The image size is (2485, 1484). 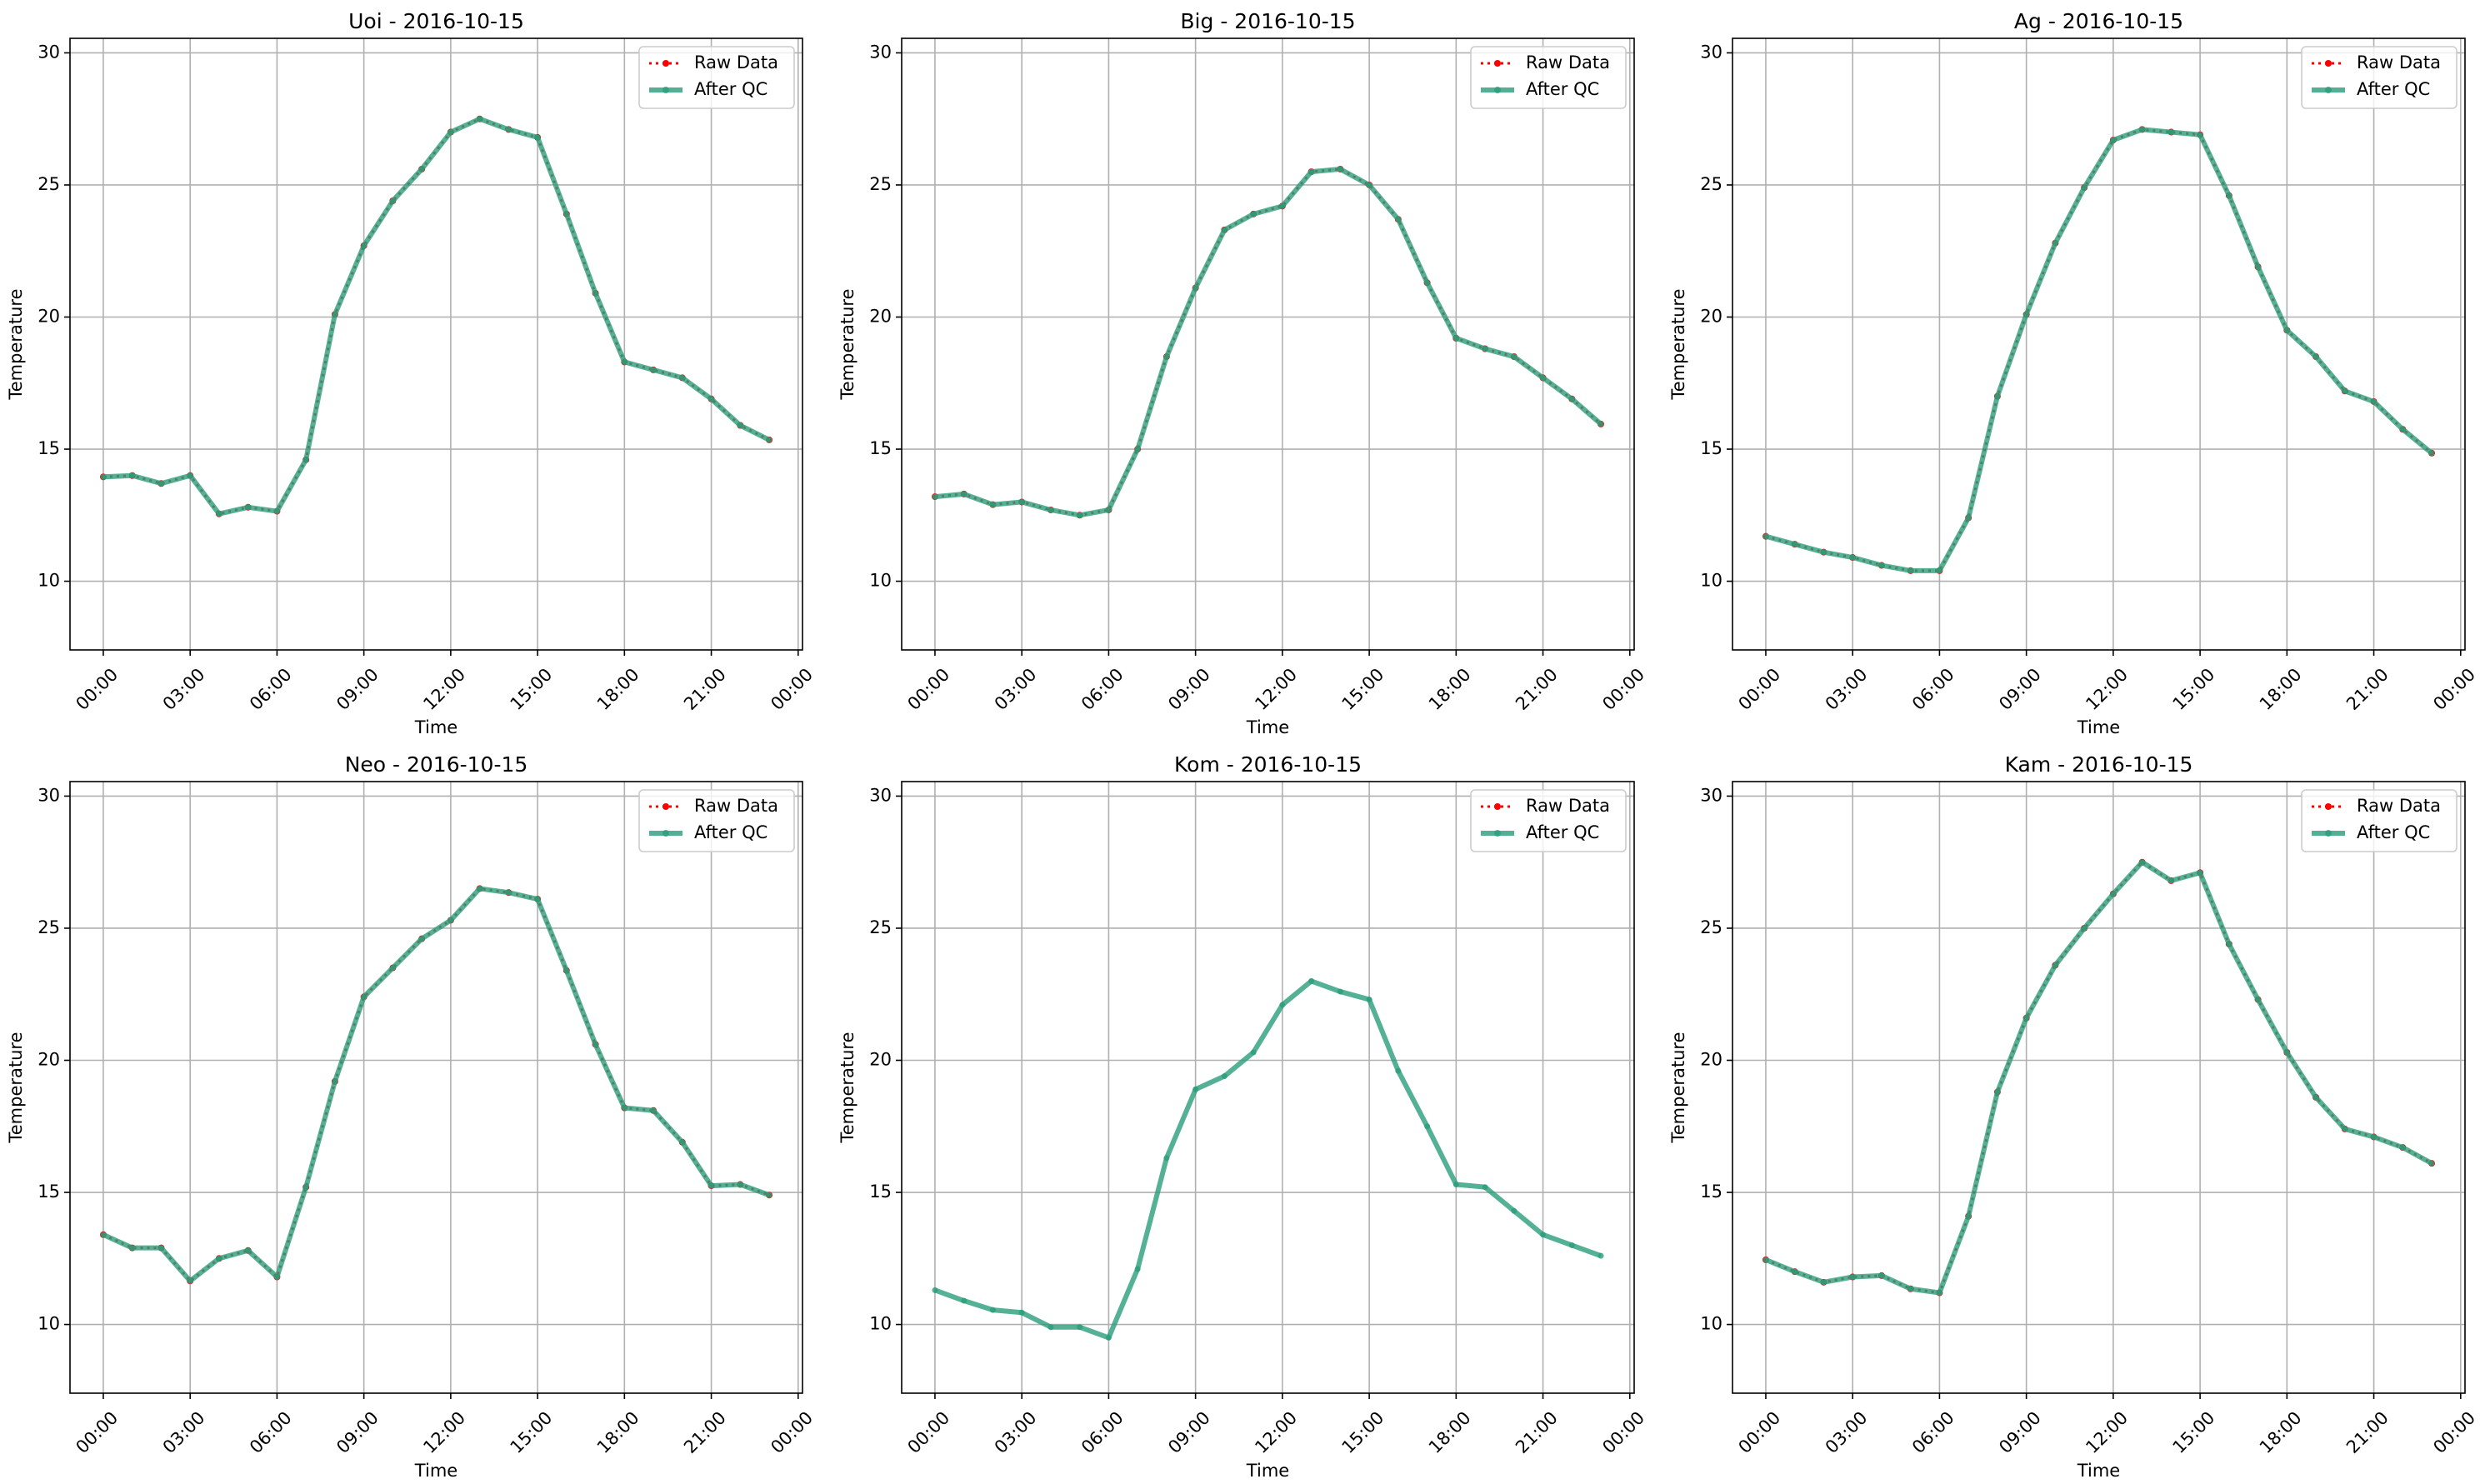 What do you see at coordinates (436, 21) in the screenshot?
I see `subplot-title: Uoi - 2016-10-15` at bounding box center [436, 21].